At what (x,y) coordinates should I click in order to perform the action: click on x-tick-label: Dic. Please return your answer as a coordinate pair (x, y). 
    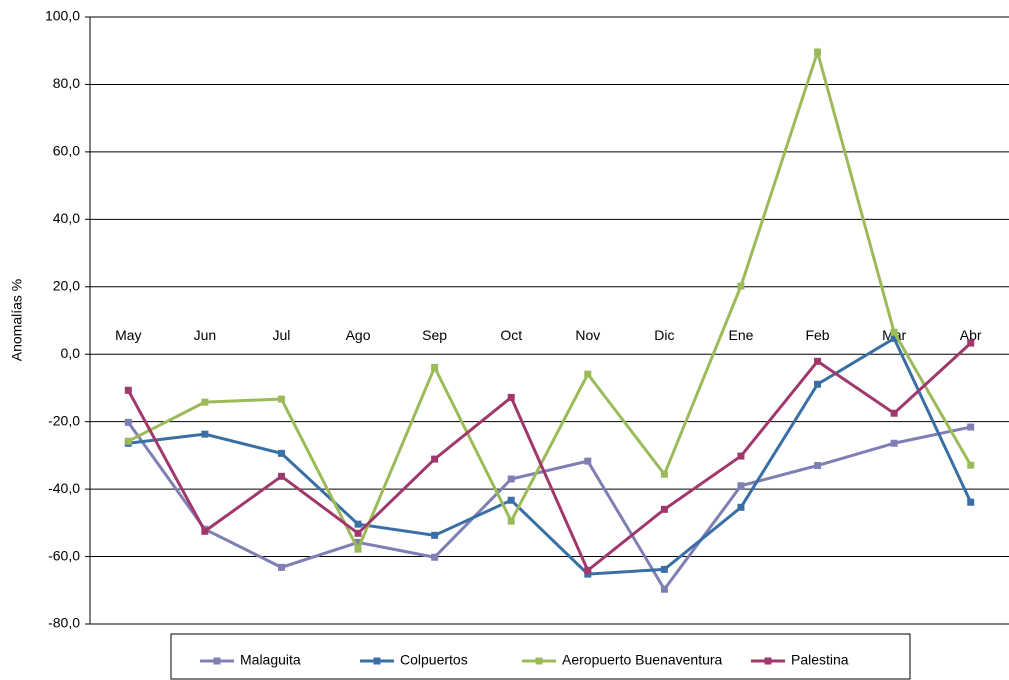
    Looking at the image, I should click on (664, 335).